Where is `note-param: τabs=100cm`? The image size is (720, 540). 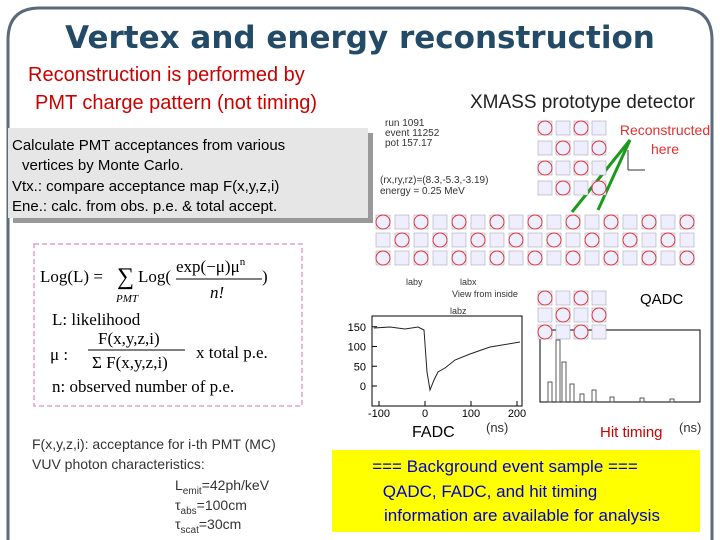 note-param: τabs=100cm is located at coordinates (211, 507).